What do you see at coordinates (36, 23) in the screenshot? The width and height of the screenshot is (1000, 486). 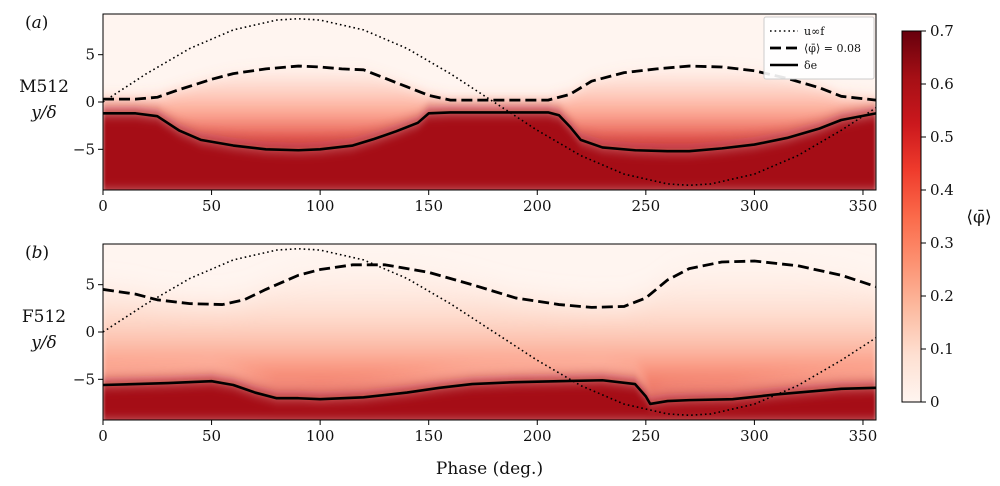 I see `panel-tag: (a)` at bounding box center [36, 23].